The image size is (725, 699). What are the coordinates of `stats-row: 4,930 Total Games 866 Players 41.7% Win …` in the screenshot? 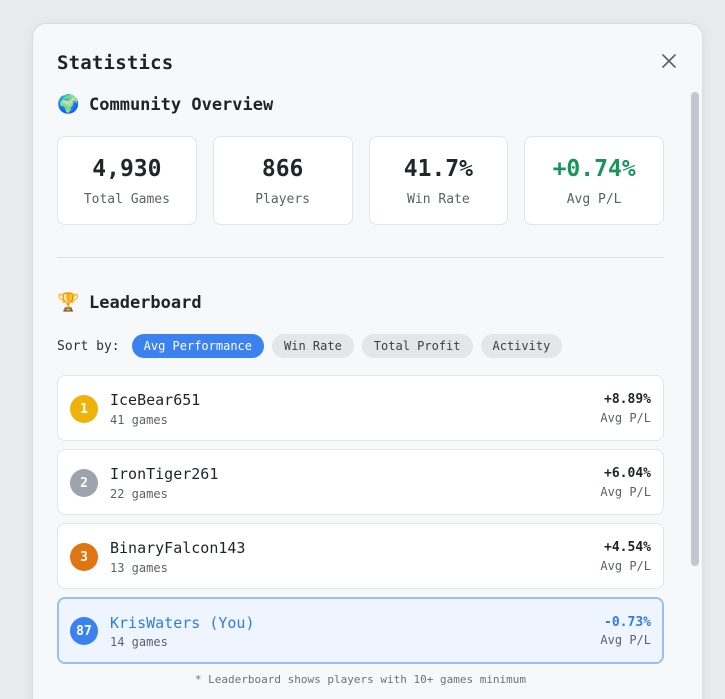 It's located at (360, 180).